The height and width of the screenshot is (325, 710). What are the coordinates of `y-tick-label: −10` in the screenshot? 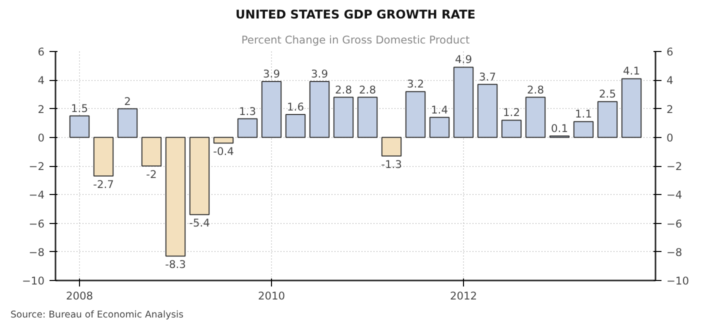 It's located at (33, 281).